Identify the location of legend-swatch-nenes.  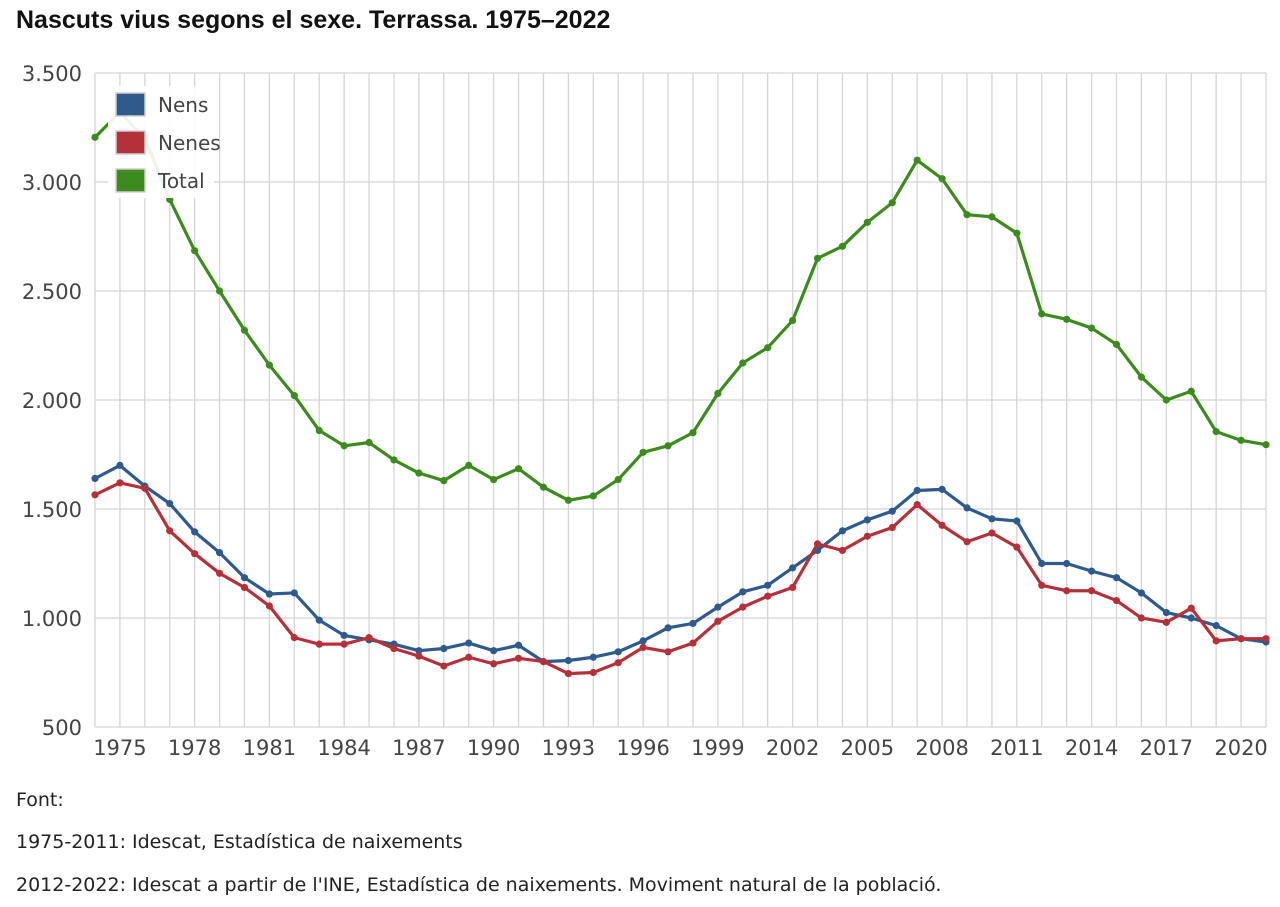
(130, 142).